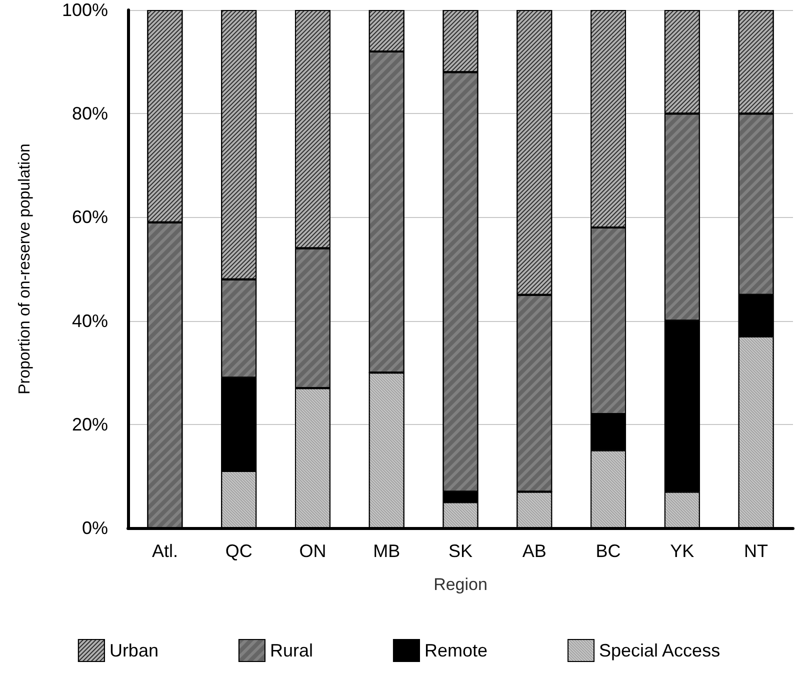 This screenshot has height=677, width=799. What do you see at coordinates (90, 424) in the screenshot?
I see `y-tick-label: 20%` at bounding box center [90, 424].